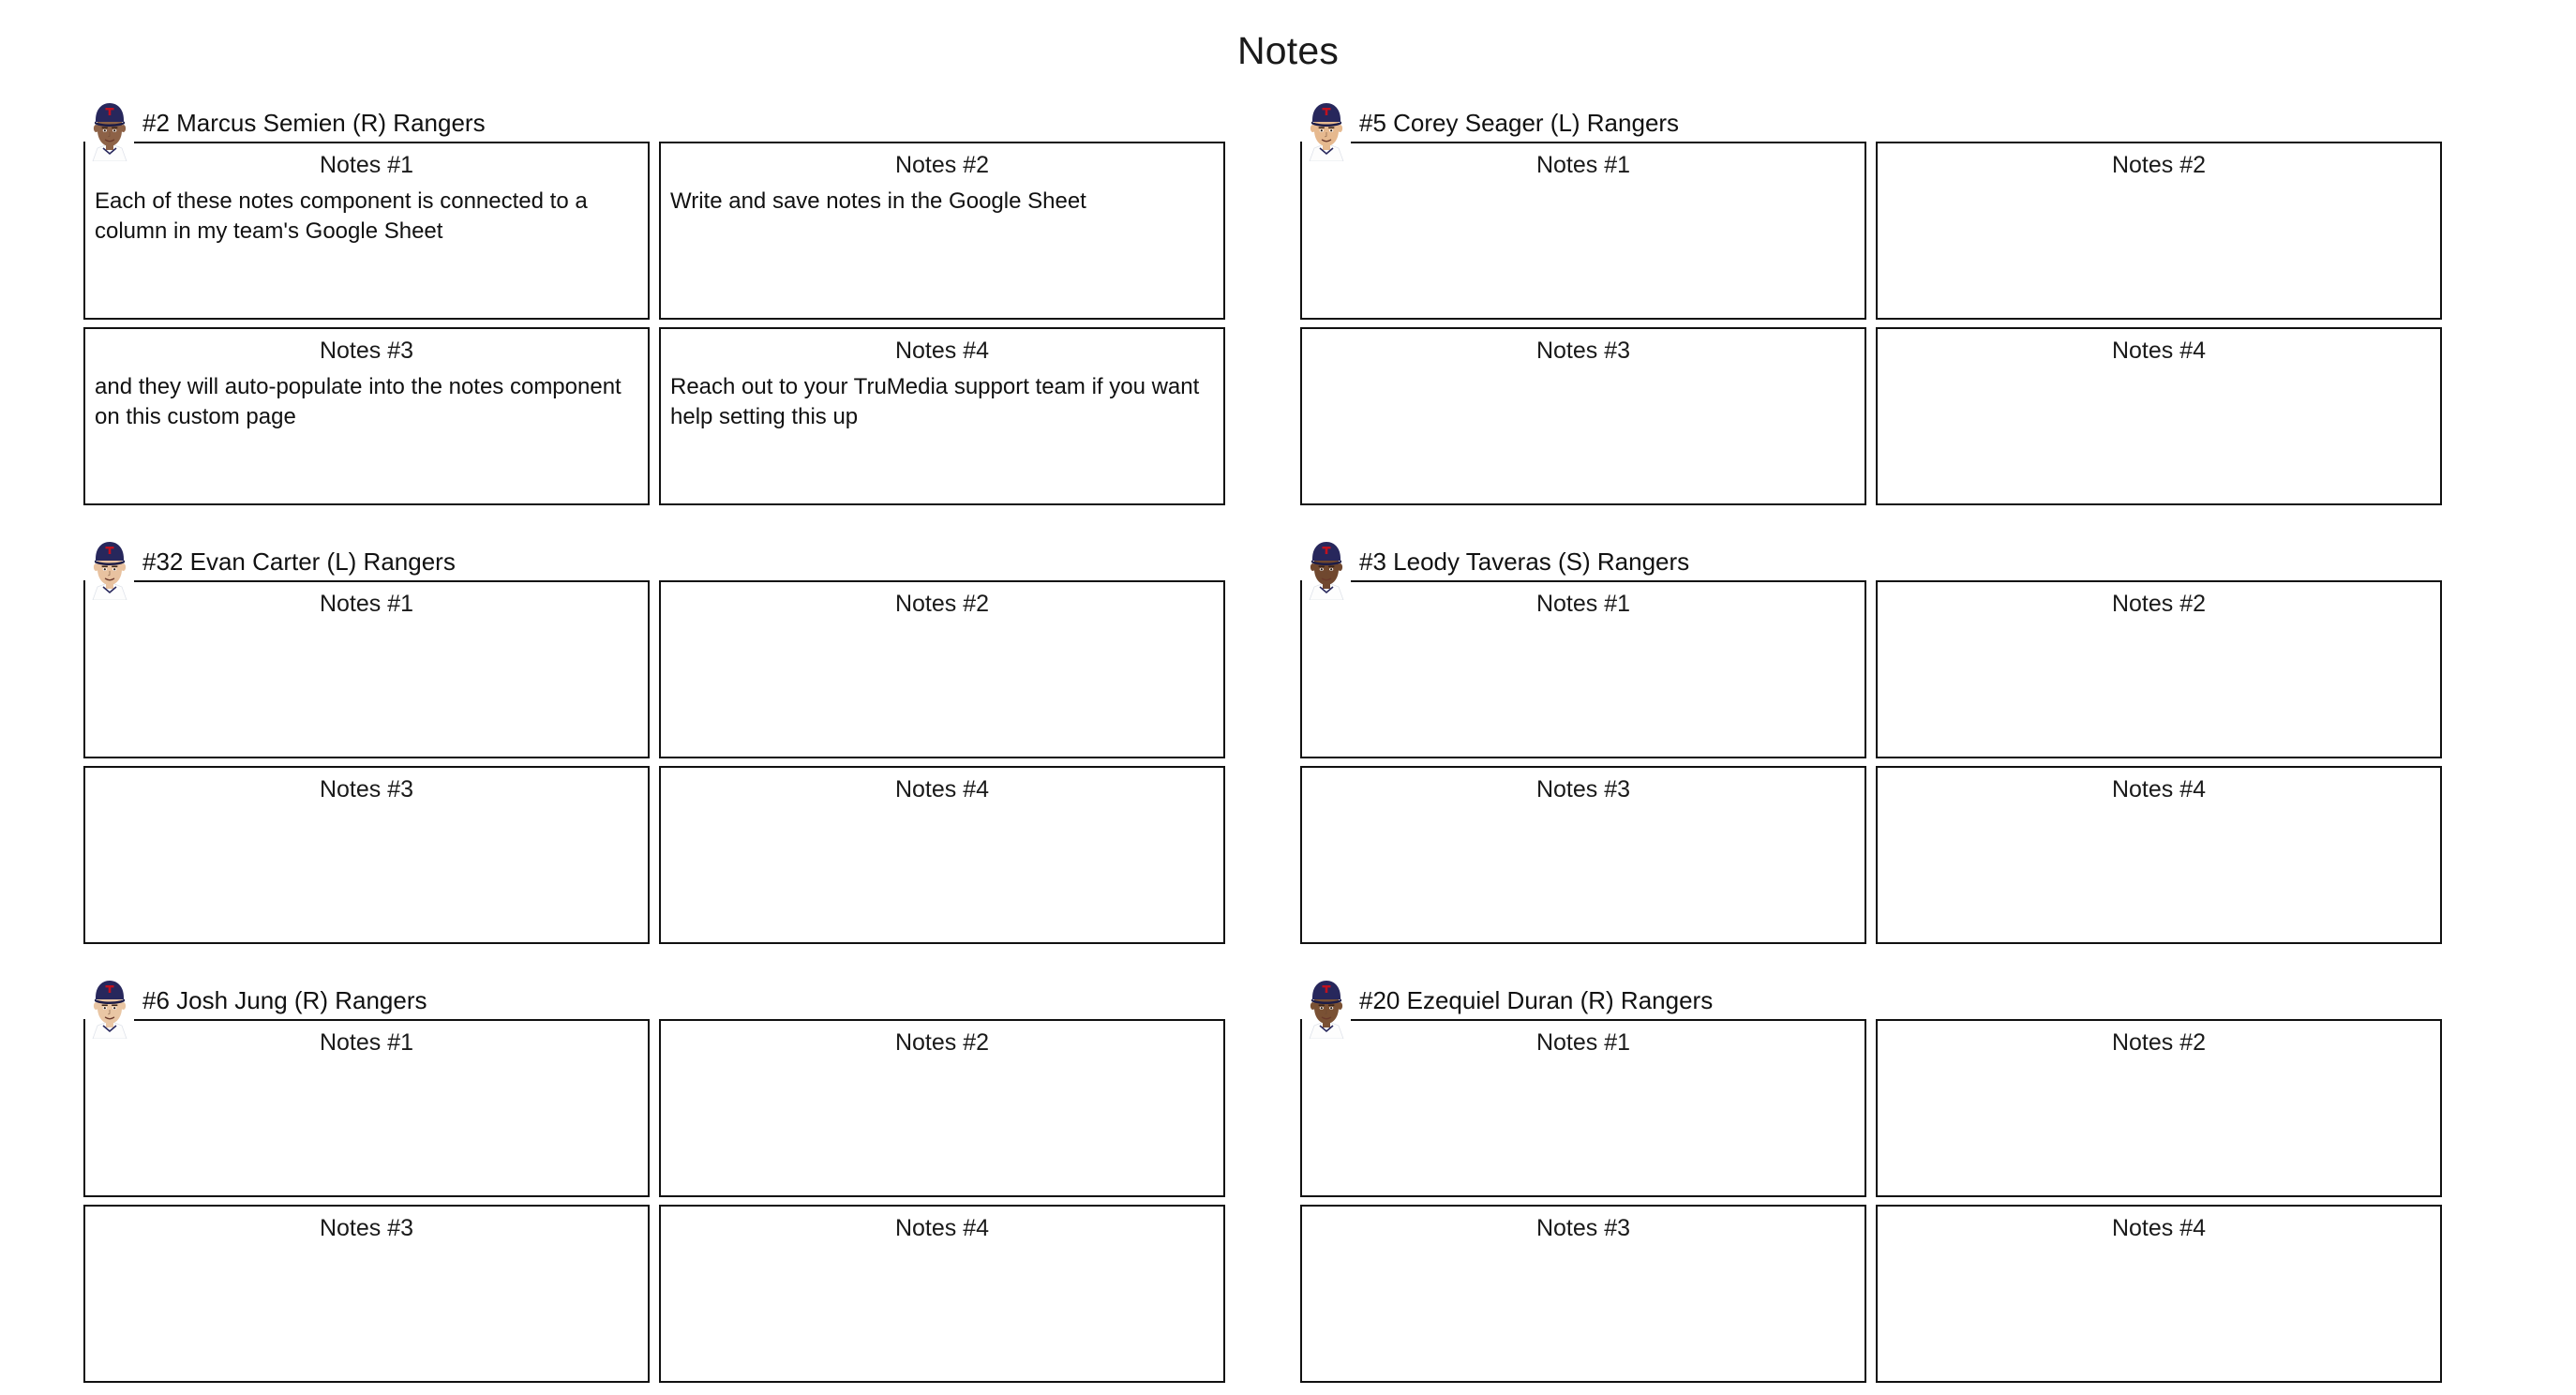  What do you see at coordinates (314, 123) in the screenshot?
I see `player-name-label: #2 Marcus Semien (R) Rangers` at bounding box center [314, 123].